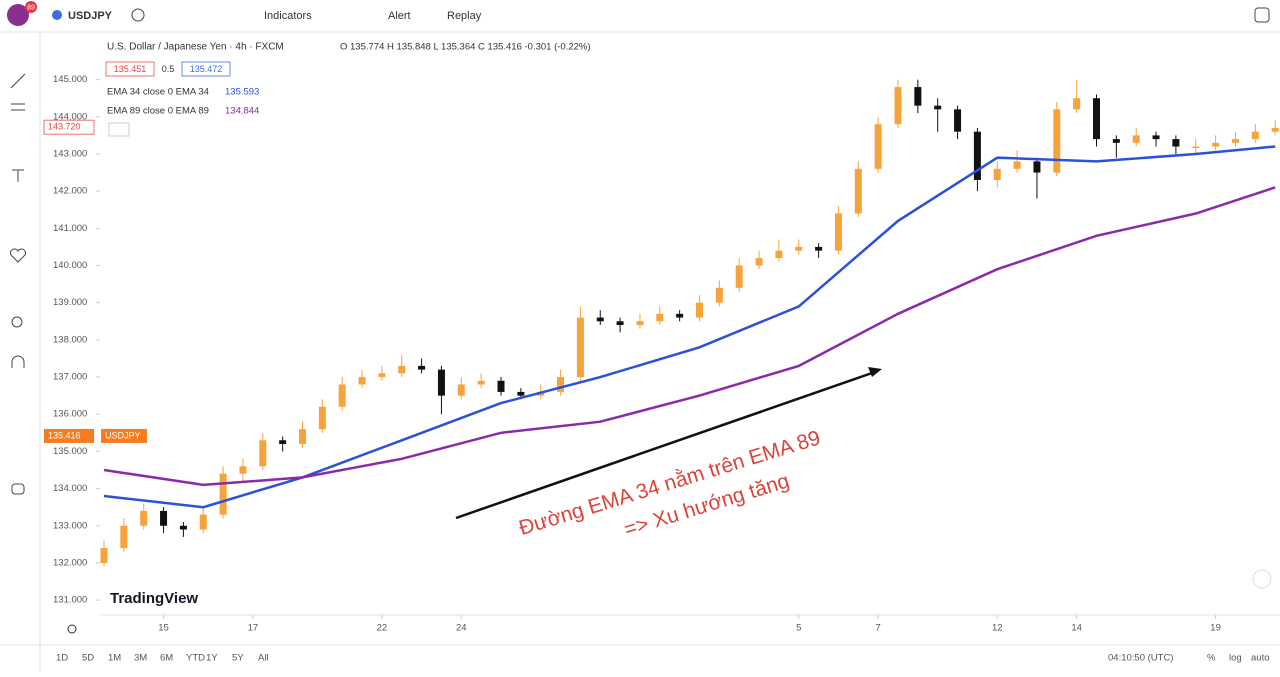 The image size is (1280, 677). Describe the element at coordinates (119, 129) in the screenshot. I see `collapse` at that location.